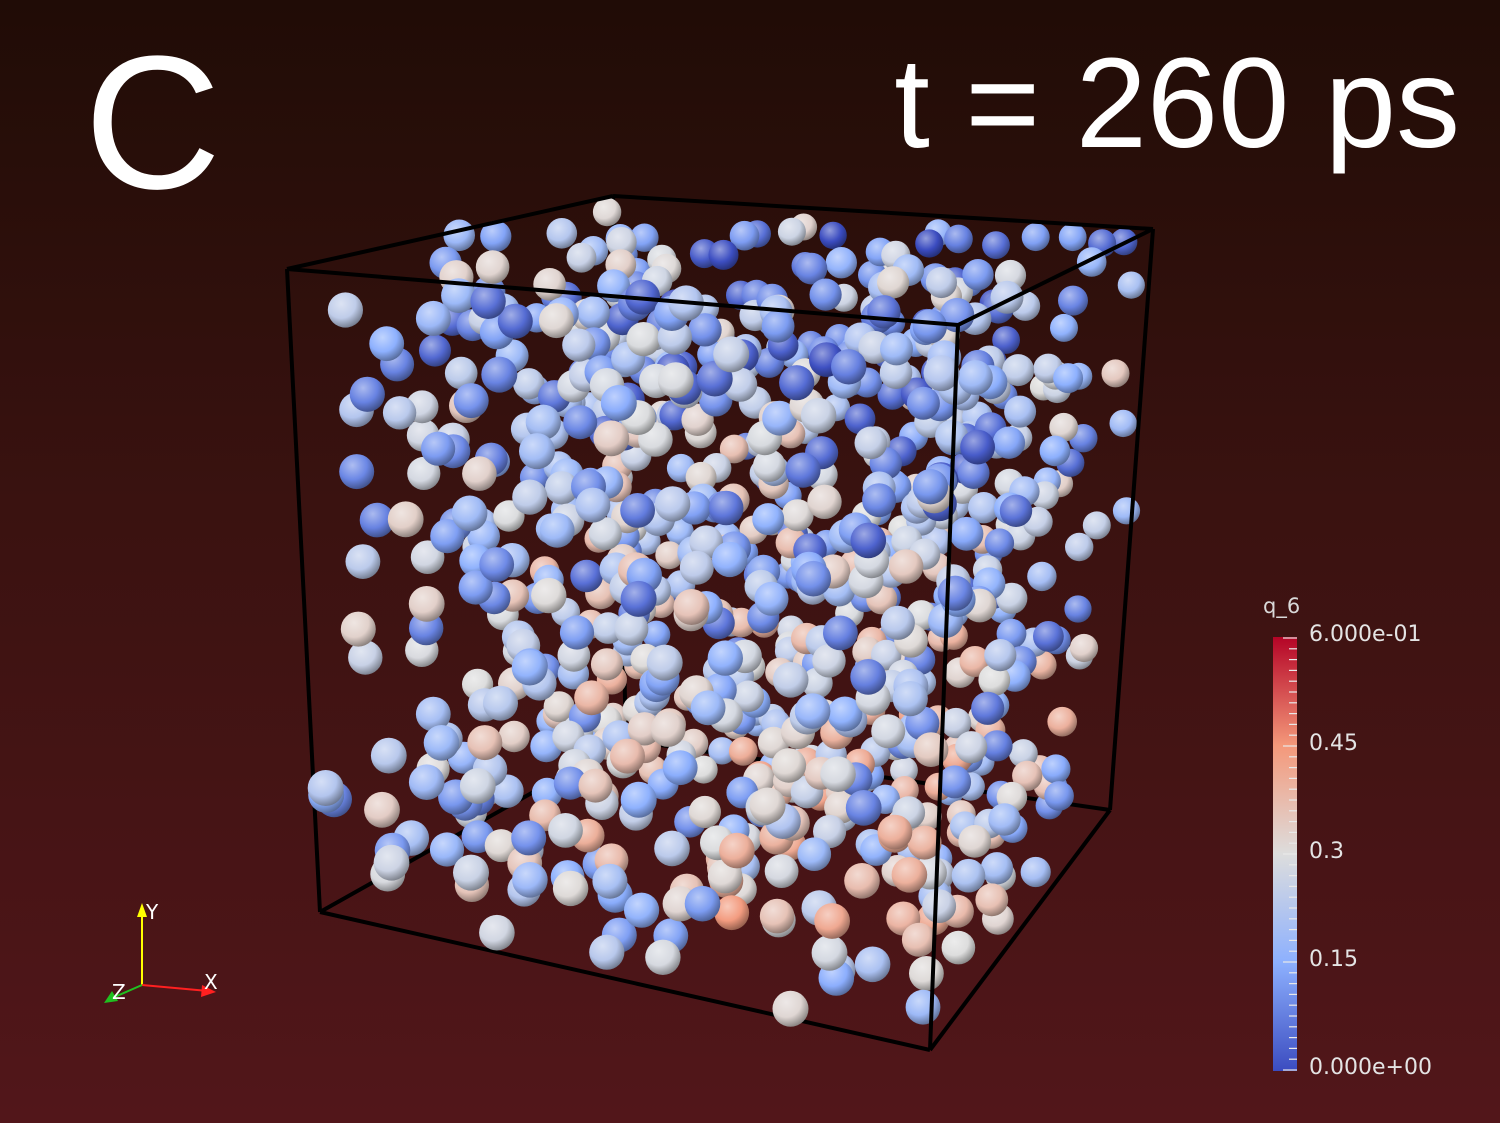 The height and width of the screenshot is (1123, 1500). What do you see at coordinates (152, 912) in the screenshot?
I see `y-axis-label: Y` at bounding box center [152, 912].